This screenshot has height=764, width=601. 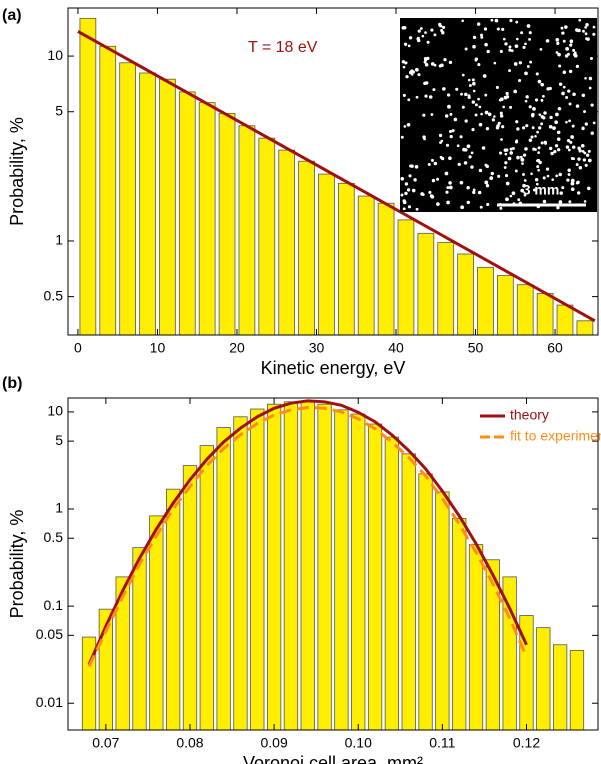 I want to click on y-tick-label: 1, so click(x=59, y=240).